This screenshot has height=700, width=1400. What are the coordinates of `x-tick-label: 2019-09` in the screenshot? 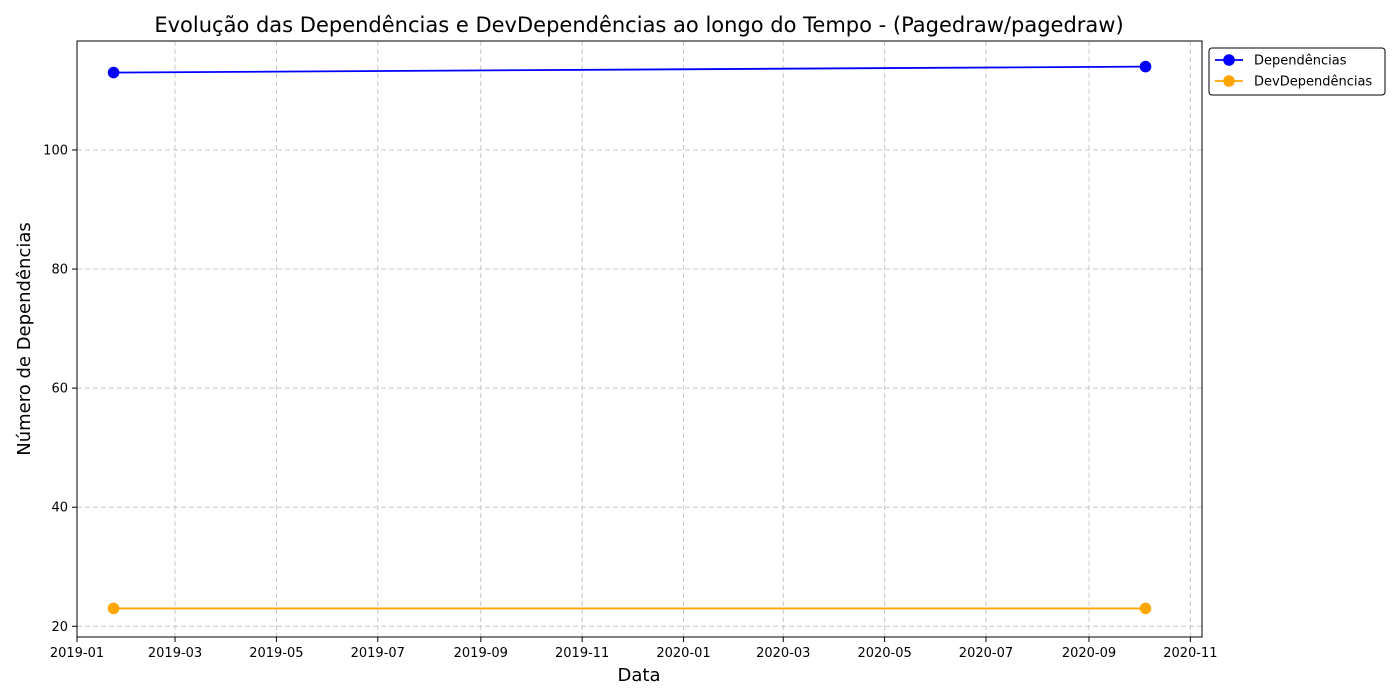 It's located at (481, 653).